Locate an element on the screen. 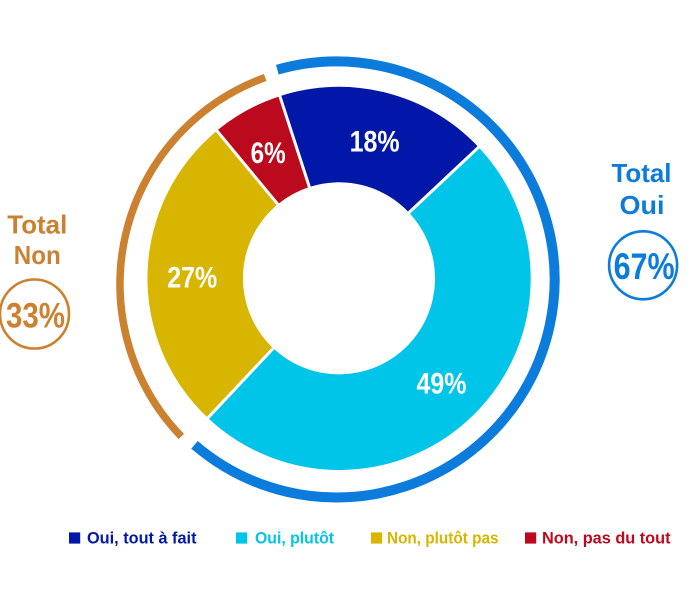 The width and height of the screenshot is (699, 590). svg-text: Oui is located at coordinates (642, 205).